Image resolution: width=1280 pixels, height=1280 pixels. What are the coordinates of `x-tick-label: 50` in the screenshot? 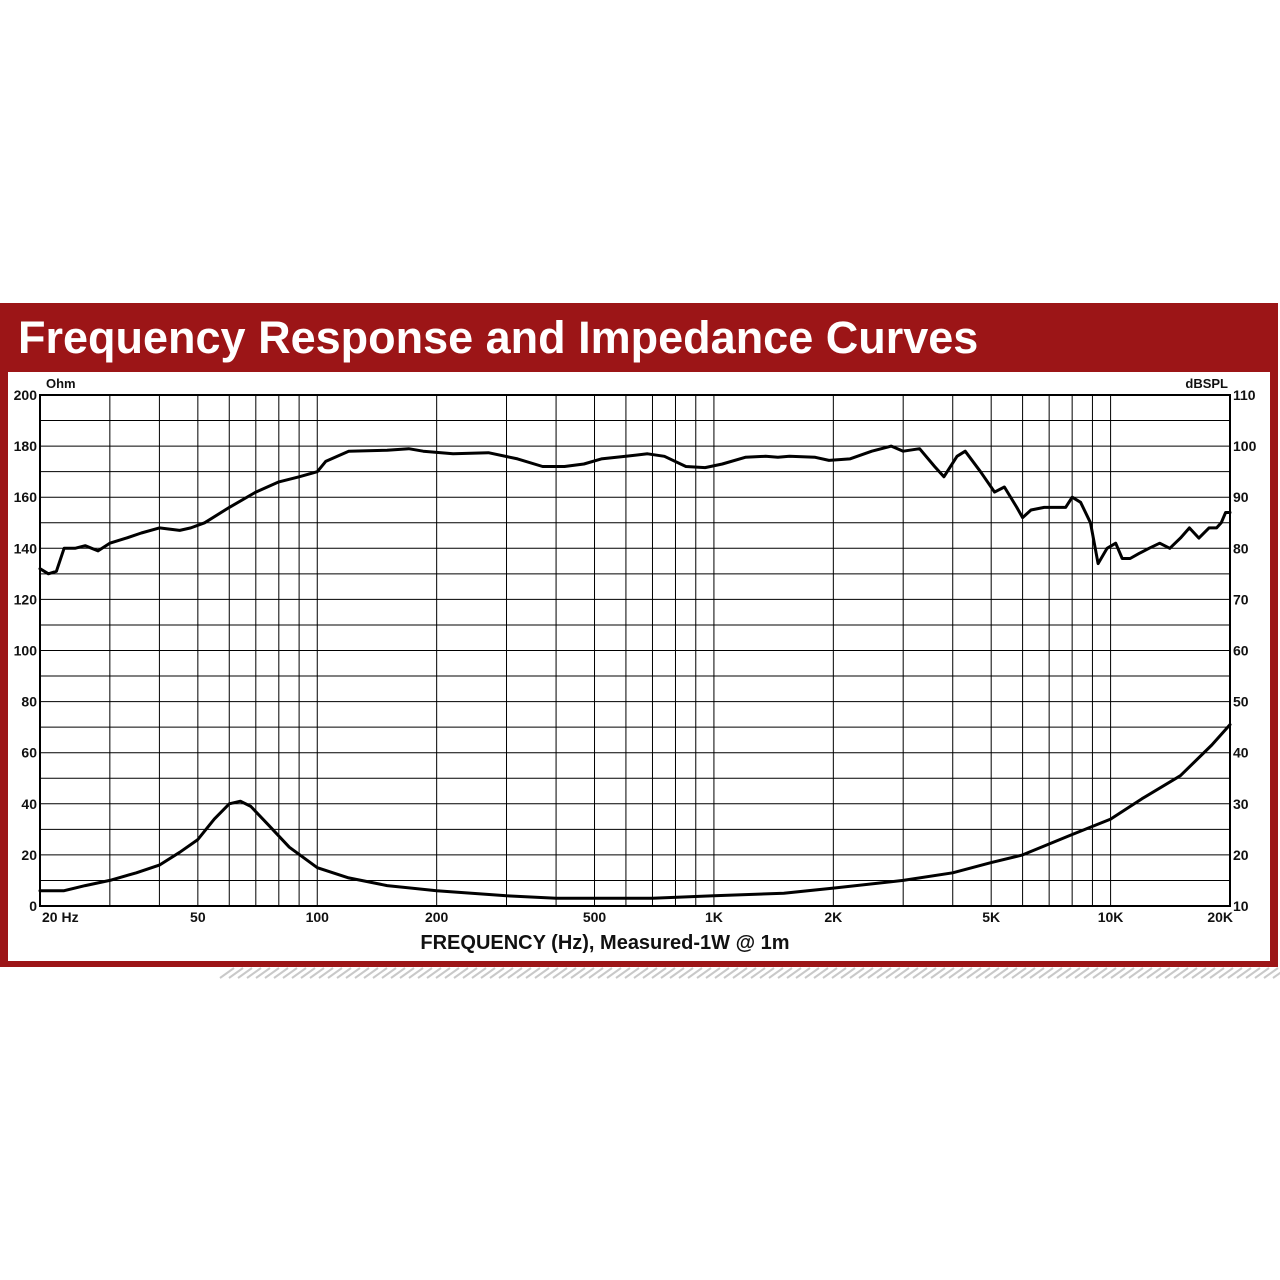 It's located at (198, 917).